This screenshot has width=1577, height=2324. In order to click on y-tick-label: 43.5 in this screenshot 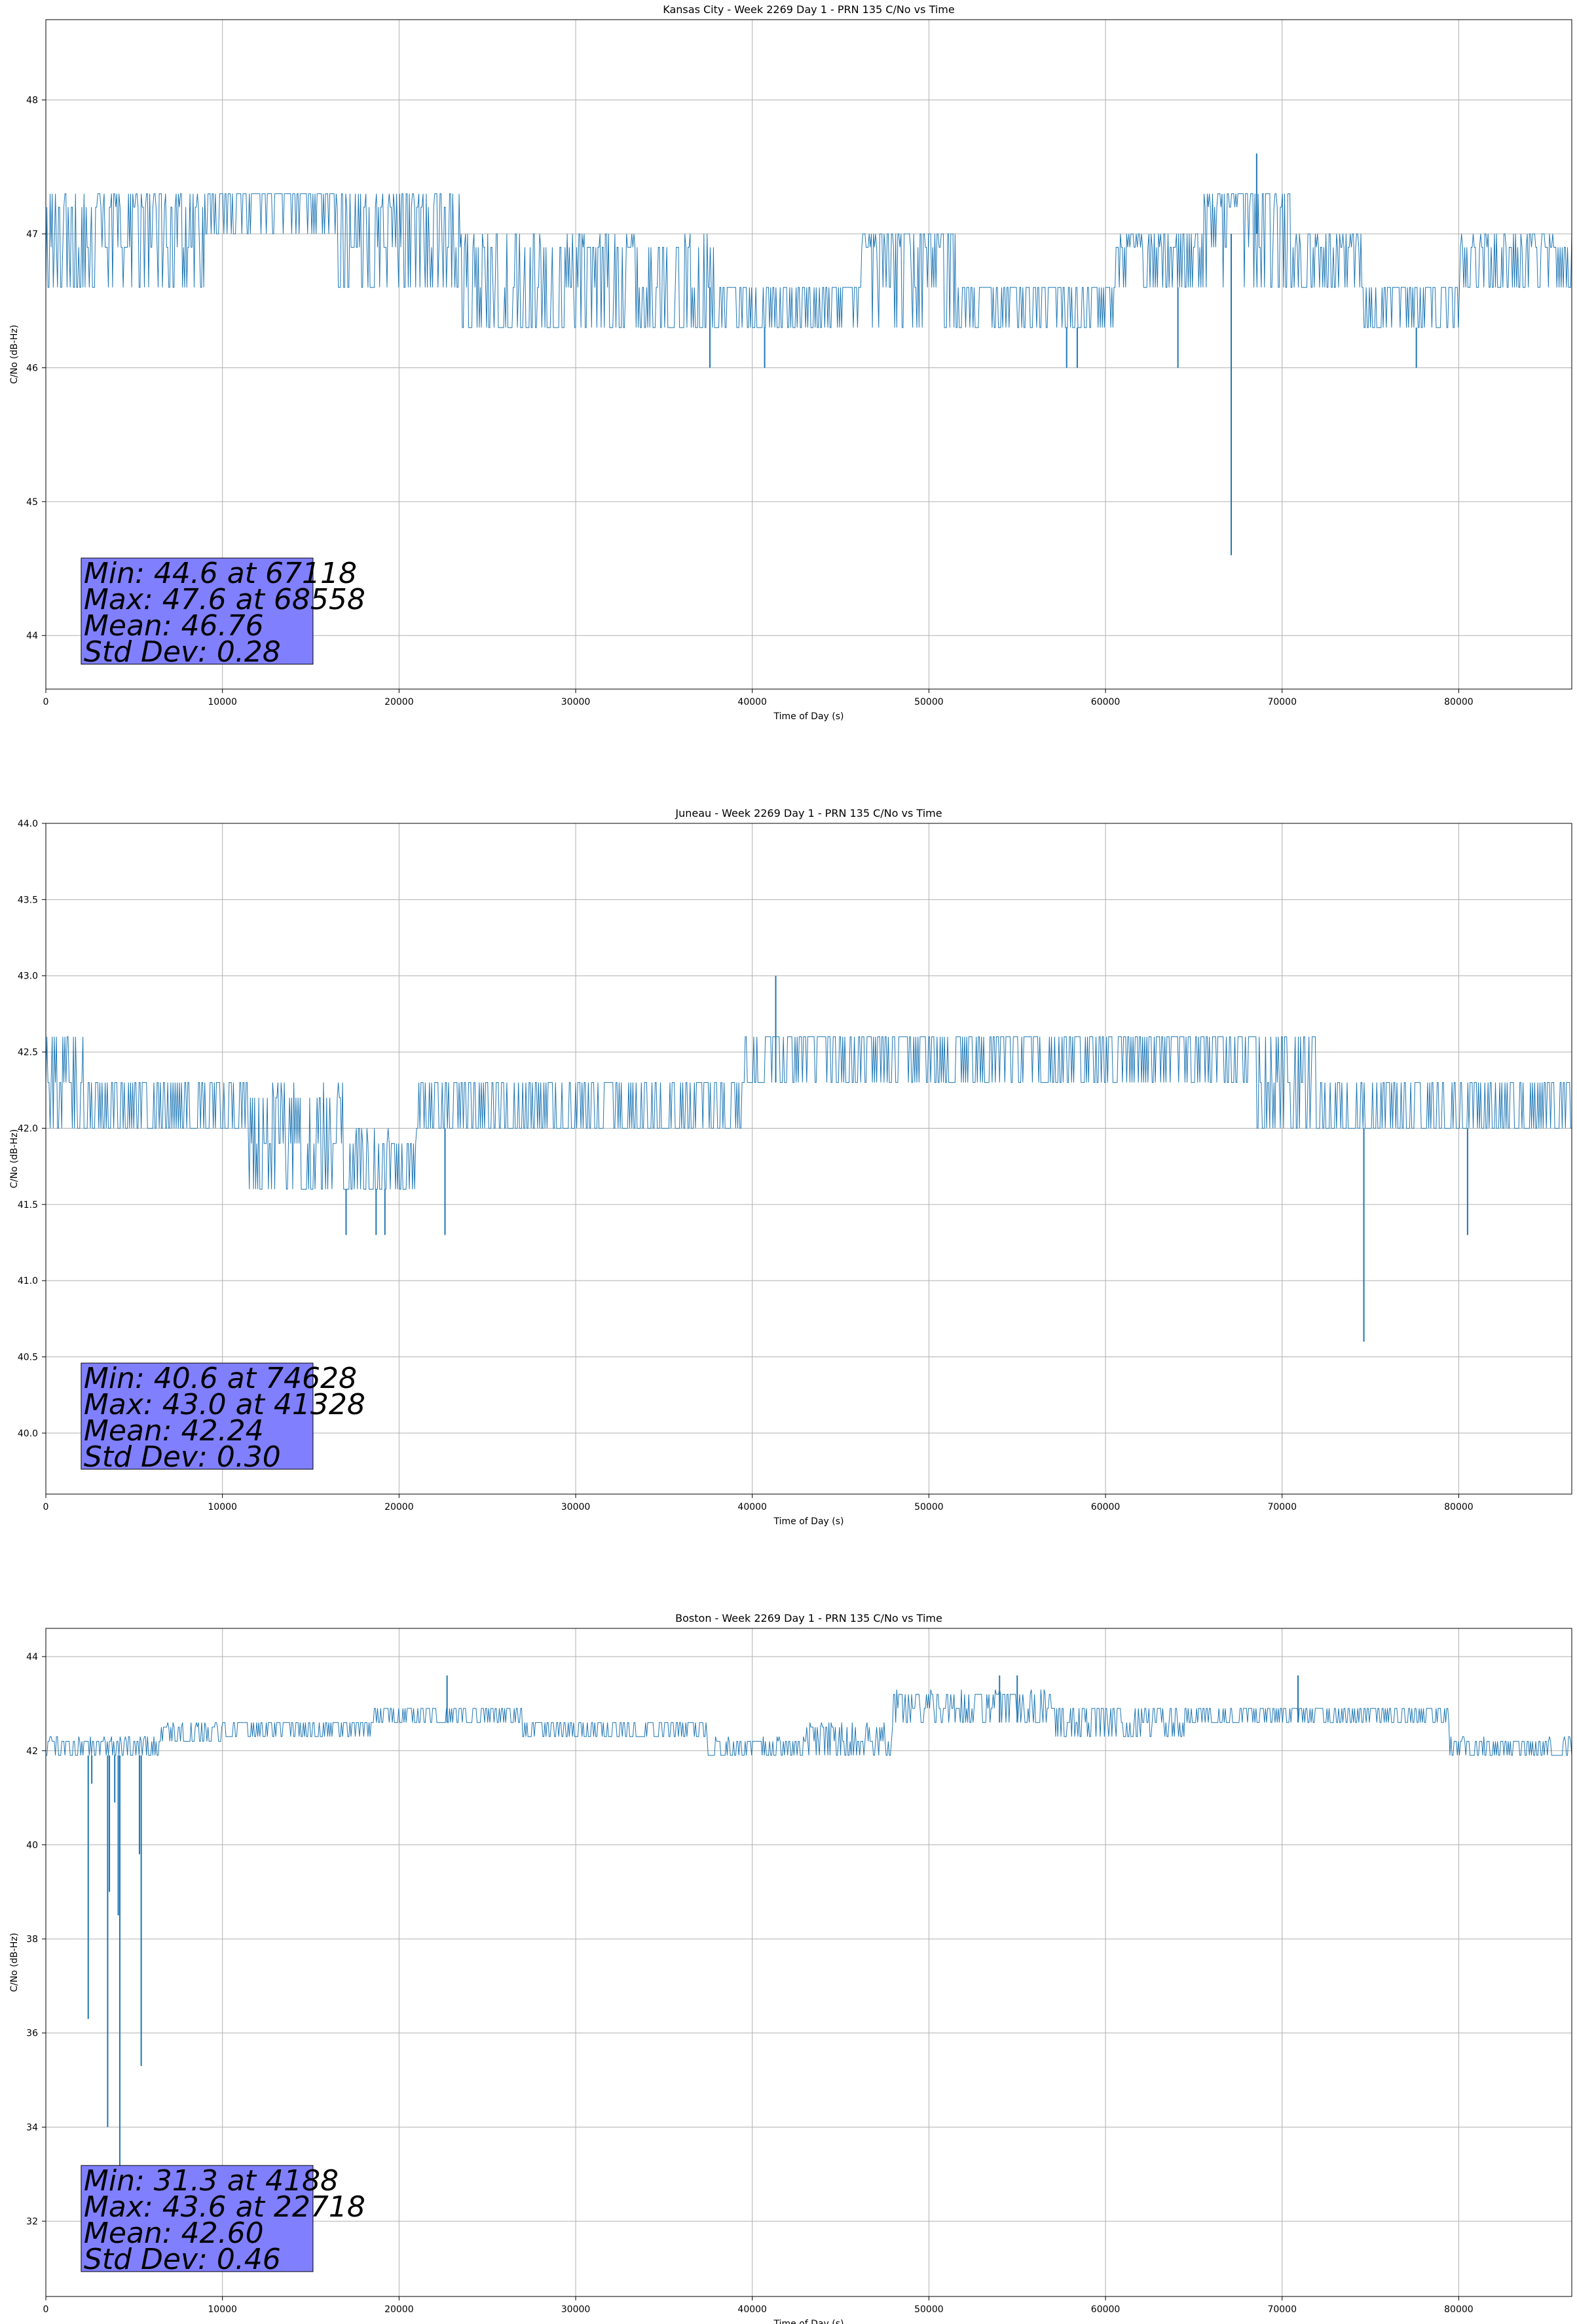, I will do `click(28, 900)`.